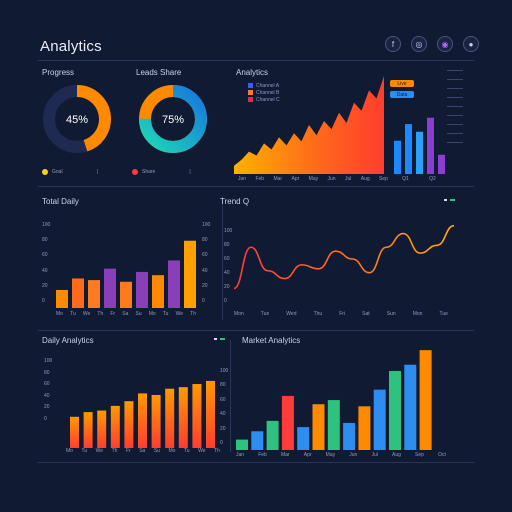  What do you see at coordinates (161, 172) in the screenshot?
I see `donut2-legend: Share |` at bounding box center [161, 172].